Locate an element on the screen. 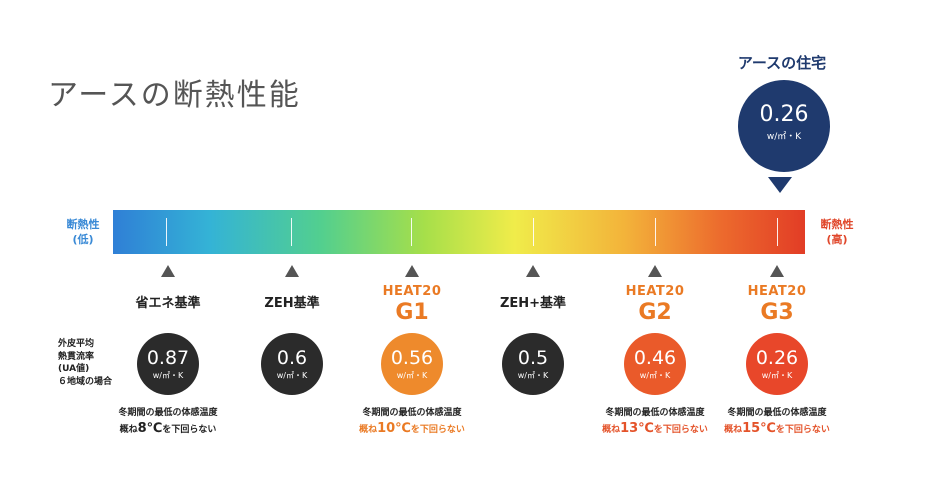 This screenshot has width=940, height=486. standard-name-line2: G2 is located at coordinates (655, 312).